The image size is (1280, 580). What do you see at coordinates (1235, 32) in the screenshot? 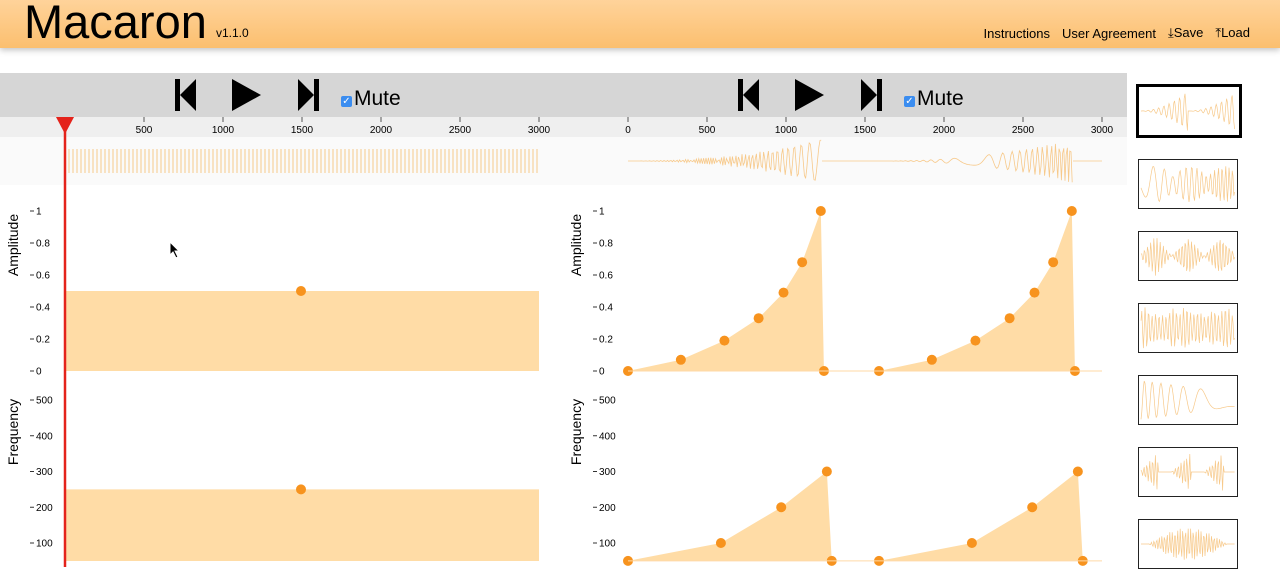
I see `load-label: Load` at bounding box center [1235, 32].